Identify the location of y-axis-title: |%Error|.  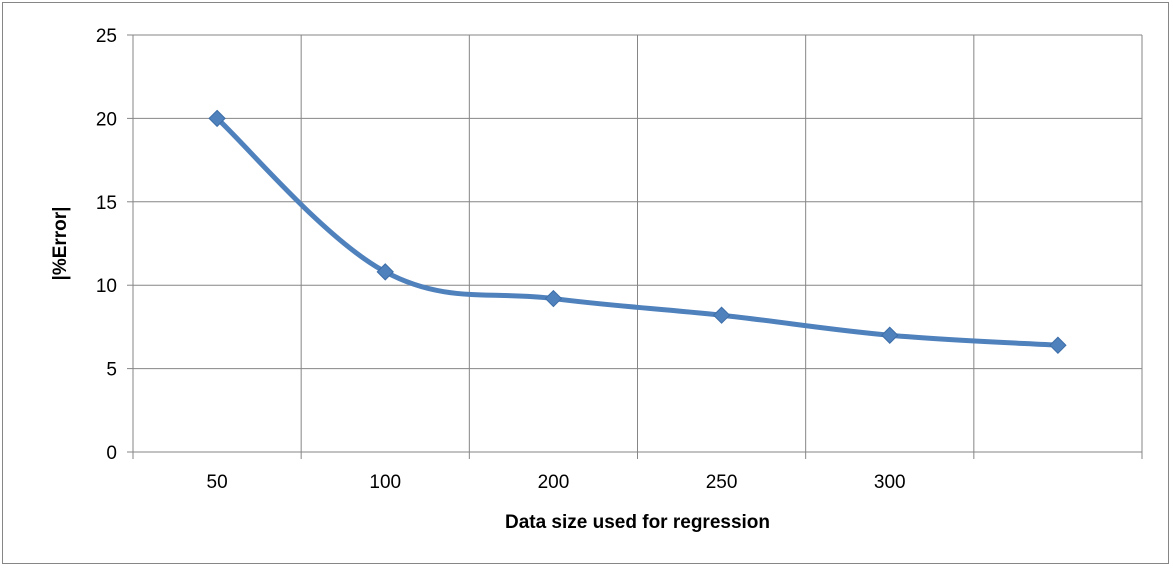
(60, 244).